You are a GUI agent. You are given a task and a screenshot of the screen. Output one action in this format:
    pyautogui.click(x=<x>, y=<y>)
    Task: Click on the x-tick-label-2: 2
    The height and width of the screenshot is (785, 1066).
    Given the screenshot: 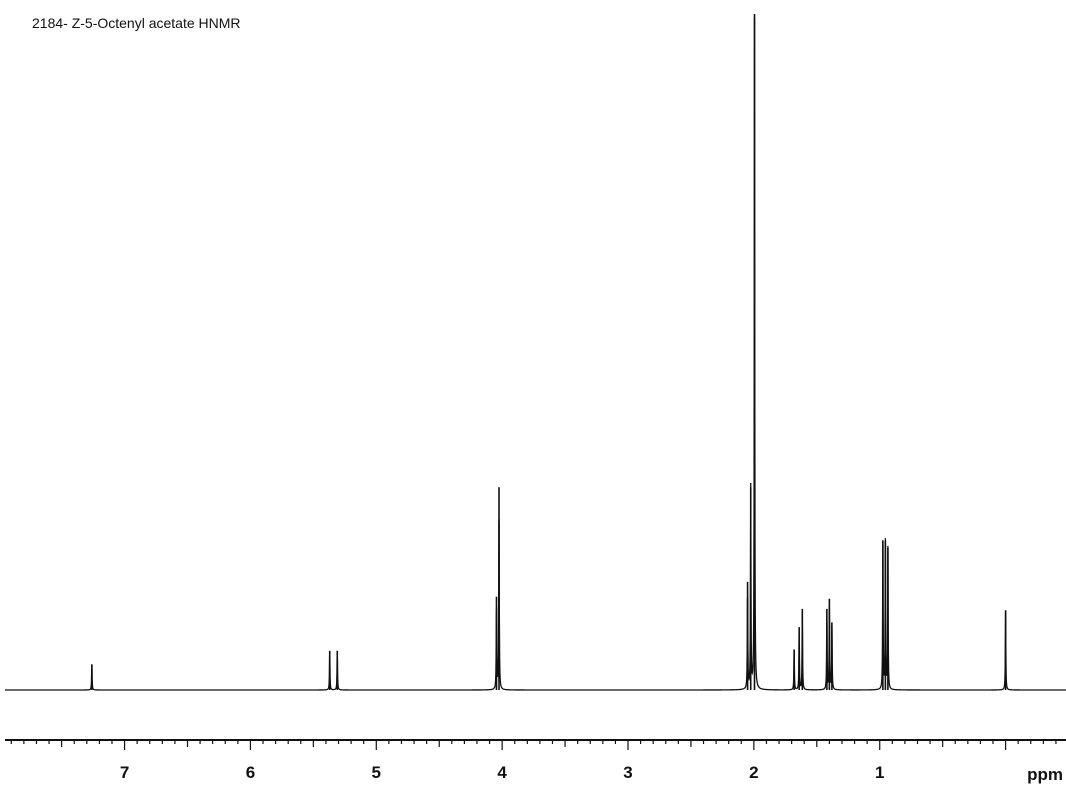 What is the action you would take?
    pyautogui.click(x=753, y=772)
    